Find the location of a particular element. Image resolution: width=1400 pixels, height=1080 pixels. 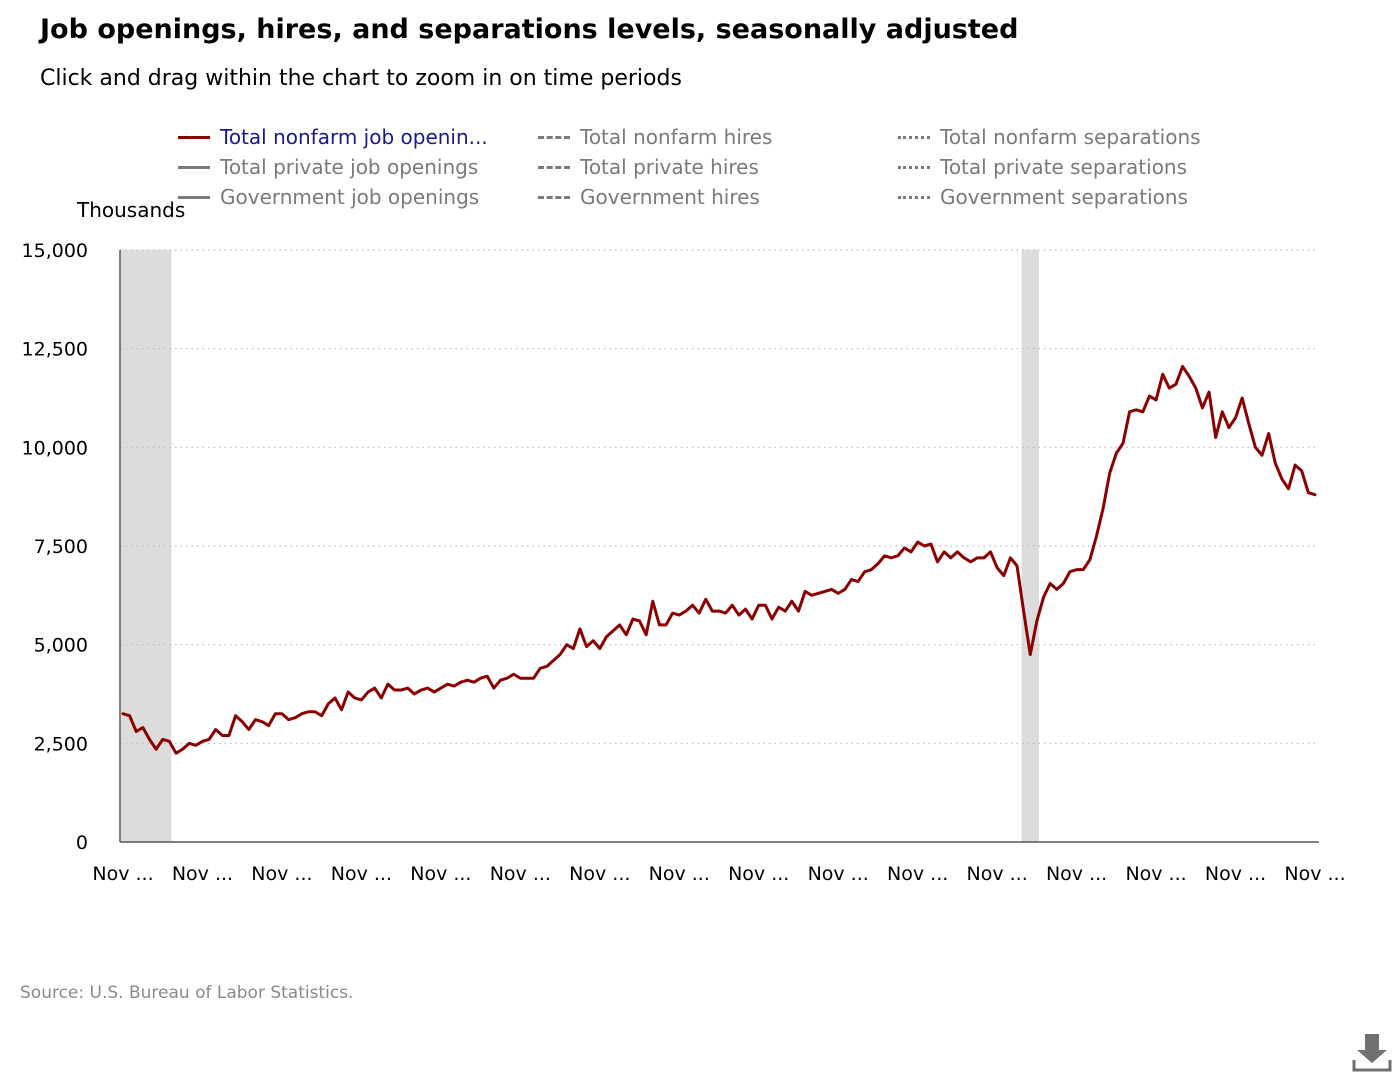

y-tick-label: 15,000 is located at coordinates (55, 251).